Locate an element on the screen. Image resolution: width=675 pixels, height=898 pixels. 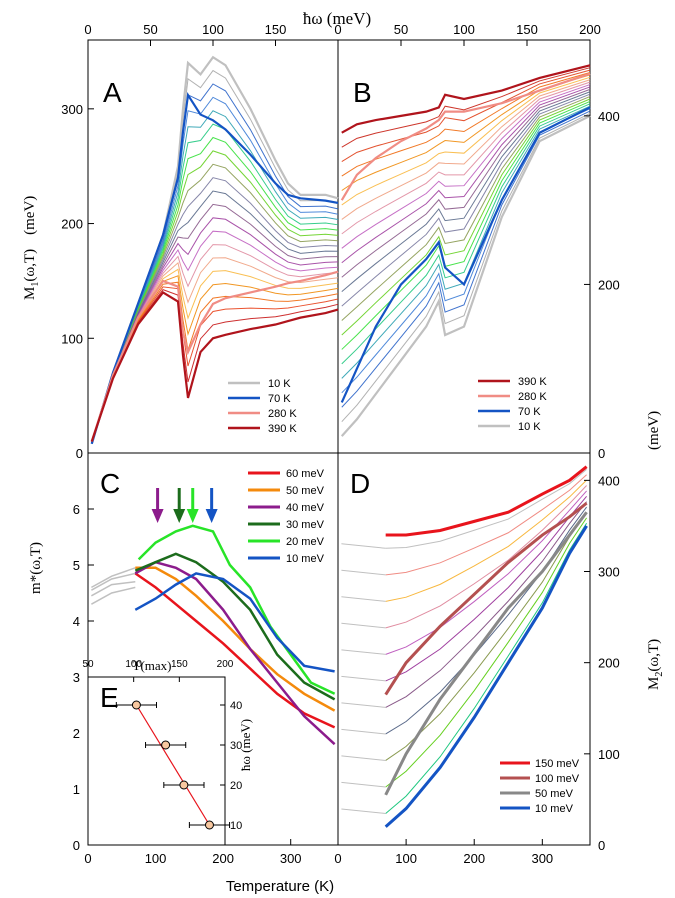
panel-e-xtick-label: 200 is located at coordinates (225, 664).